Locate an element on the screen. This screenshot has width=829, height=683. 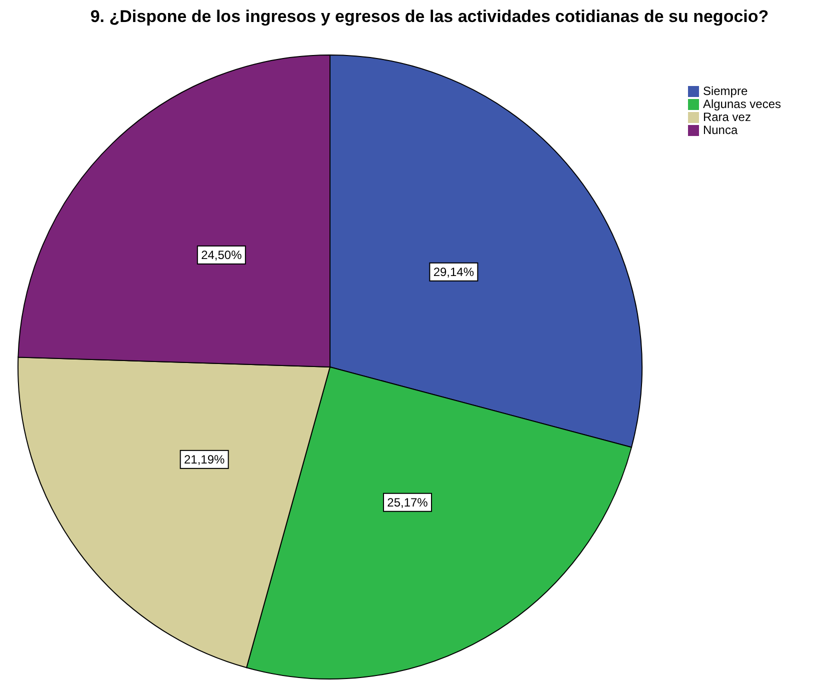
chart-title: 9. ¿Dispone de los ingresos y egresos de las actividades cotidianas de su negocio? is located at coordinates (429, 17).